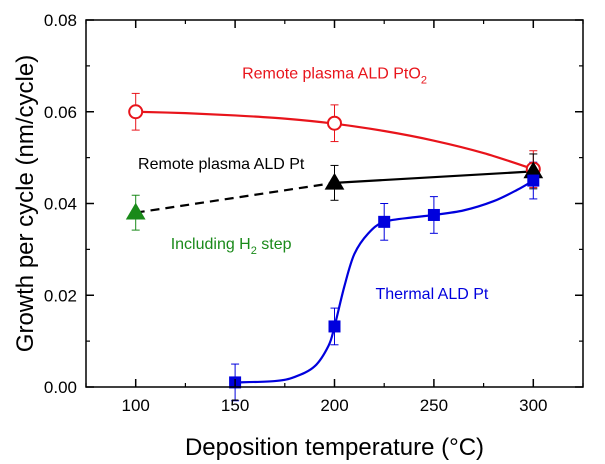 The height and width of the screenshot is (464, 605). I want to click on thermal-pt-label: Thermal ALD Pt, so click(431, 294).